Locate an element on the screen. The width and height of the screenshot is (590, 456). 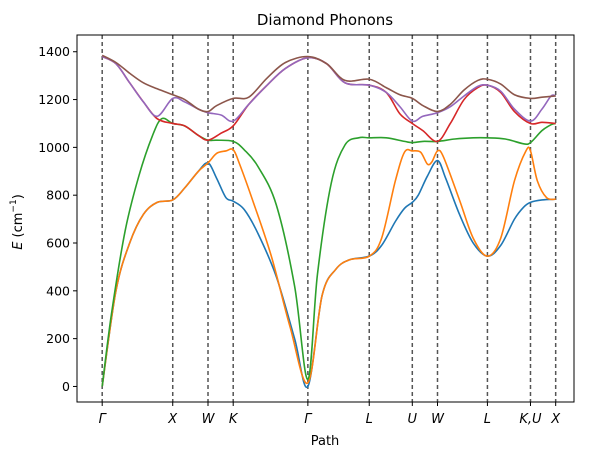
x-tick-label-6: U is located at coordinates (413, 419).